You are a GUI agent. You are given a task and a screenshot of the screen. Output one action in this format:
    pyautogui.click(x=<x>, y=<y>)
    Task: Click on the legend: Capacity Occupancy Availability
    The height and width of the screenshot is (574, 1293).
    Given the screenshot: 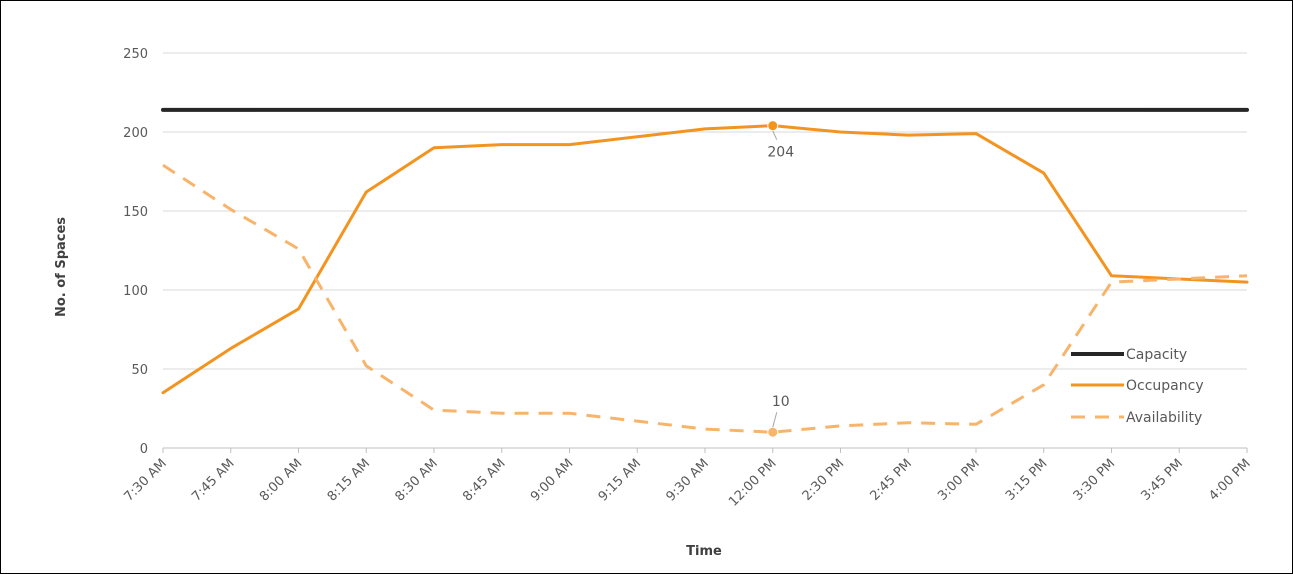 What is the action you would take?
    pyautogui.click(x=1137, y=386)
    